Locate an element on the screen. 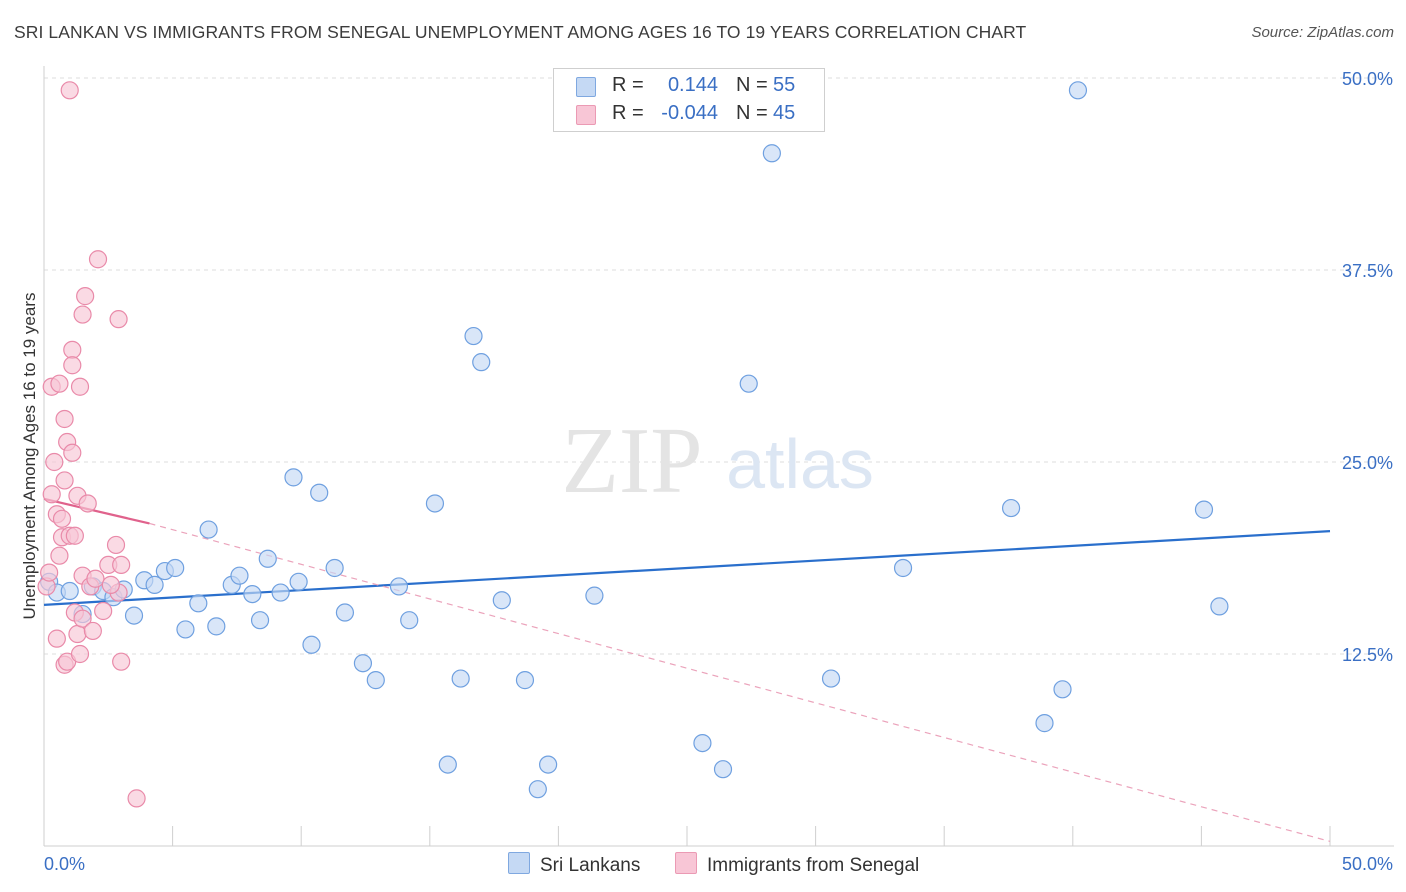 The height and width of the screenshot is (892, 1406). legend-row-sri-lankans: R = 0.144 N = 55 is located at coordinates (689, 86).